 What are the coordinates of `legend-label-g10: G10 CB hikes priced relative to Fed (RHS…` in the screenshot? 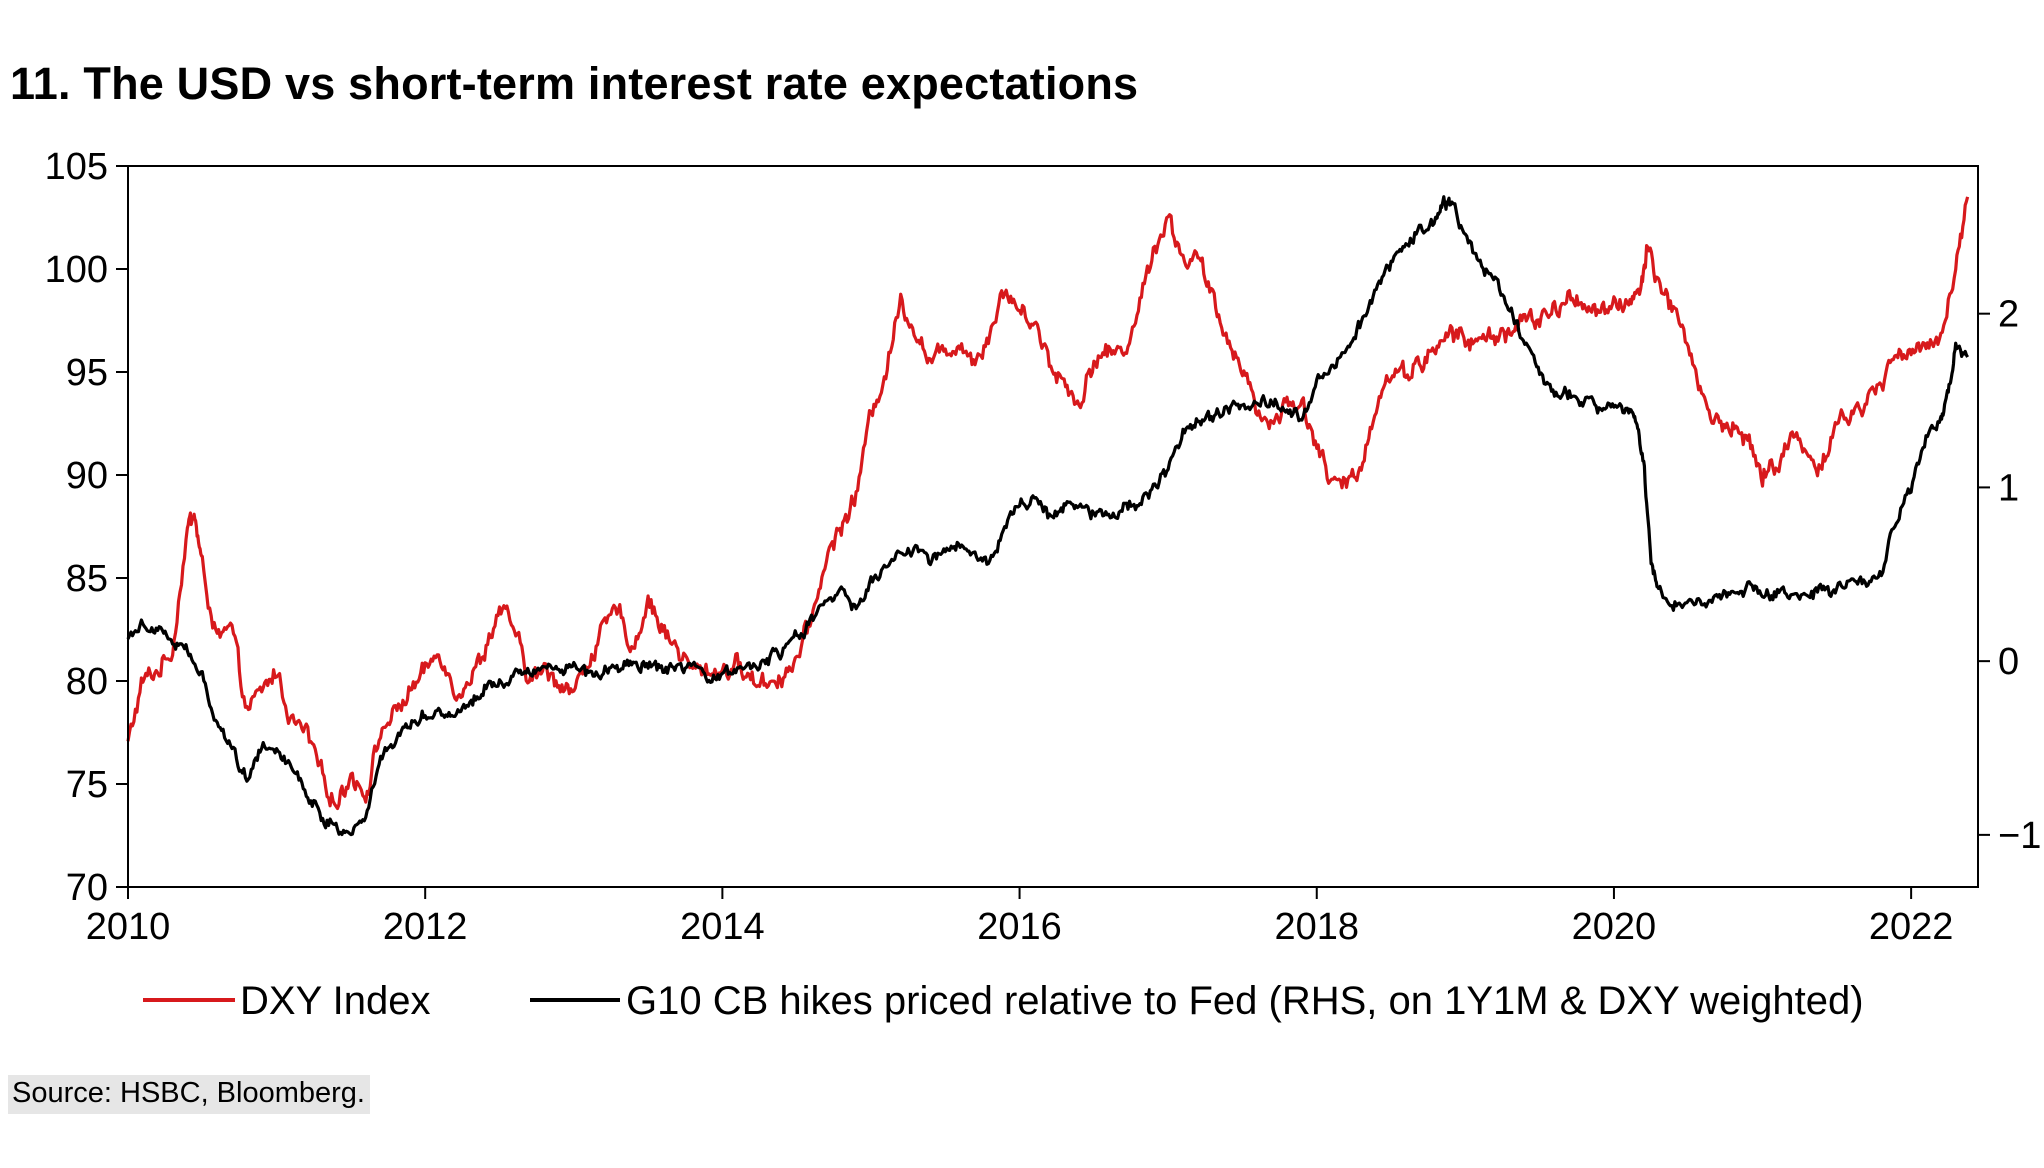 It's located at (1245, 1001).